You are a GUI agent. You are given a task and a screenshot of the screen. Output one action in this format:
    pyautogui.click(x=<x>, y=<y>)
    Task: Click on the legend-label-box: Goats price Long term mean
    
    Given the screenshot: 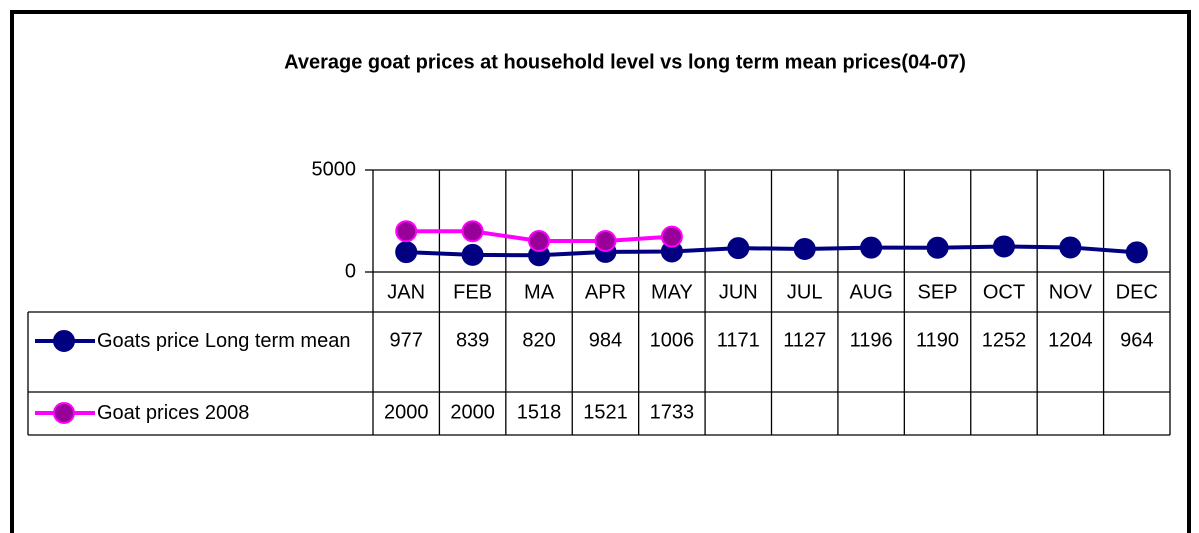 What is the action you would take?
    pyautogui.click(x=224, y=341)
    